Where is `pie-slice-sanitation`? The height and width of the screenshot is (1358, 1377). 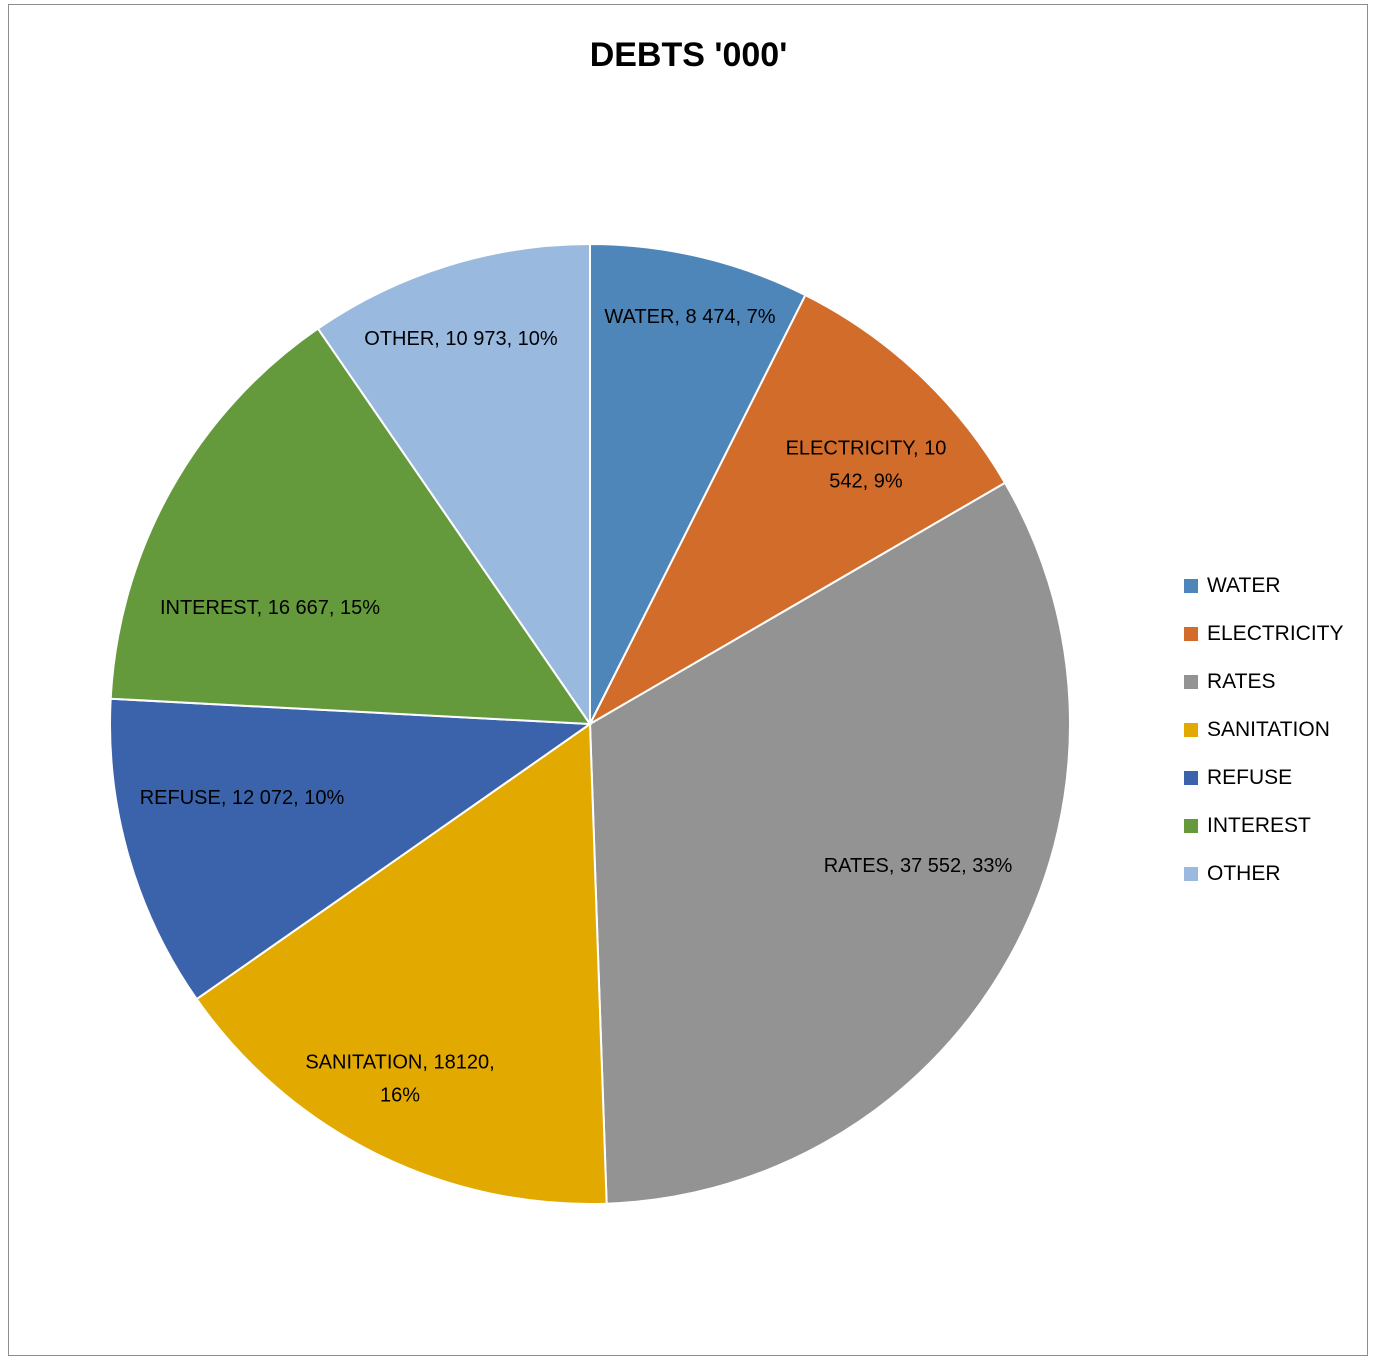
pie-slice-sanitation is located at coordinates (401, 963).